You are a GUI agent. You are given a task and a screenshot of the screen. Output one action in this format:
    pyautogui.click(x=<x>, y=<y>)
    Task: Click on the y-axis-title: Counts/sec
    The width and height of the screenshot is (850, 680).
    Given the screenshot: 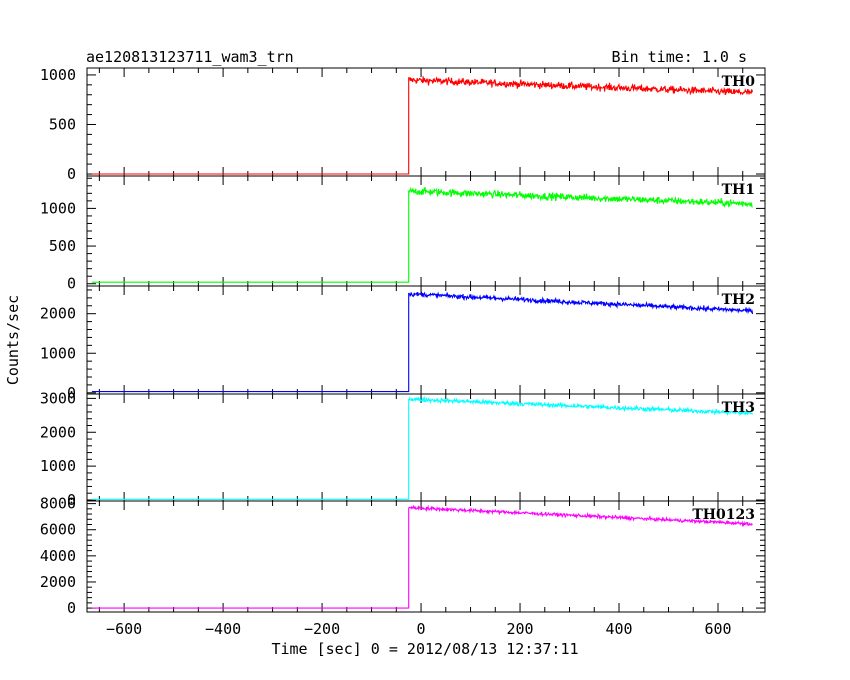 What is the action you would take?
    pyautogui.click(x=13, y=340)
    